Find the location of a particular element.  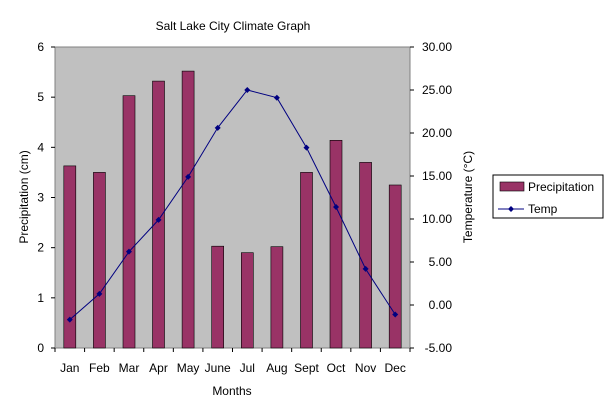

bar-nov is located at coordinates (365, 255).